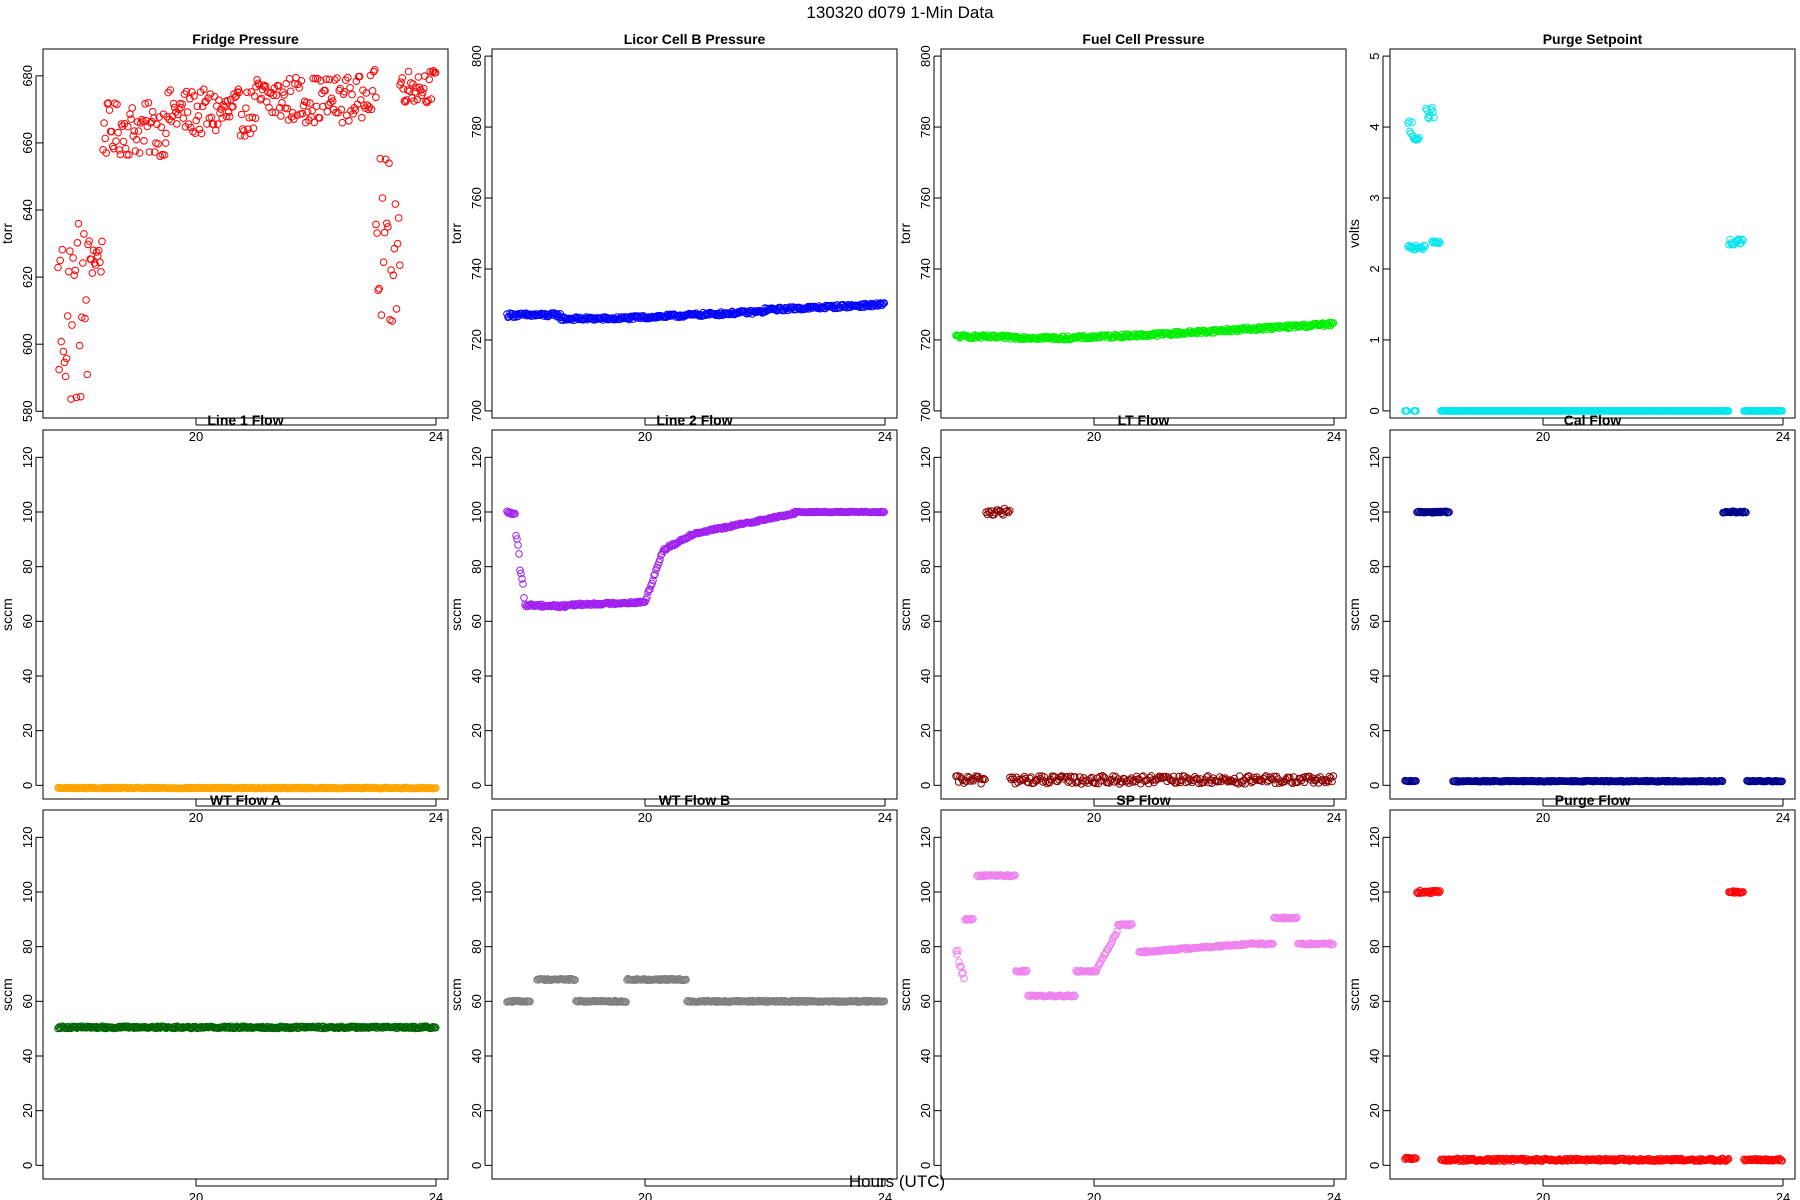 This screenshot has width=1800, height=1200. I want to click on y-tick-label: 4, so click(1374, 126).